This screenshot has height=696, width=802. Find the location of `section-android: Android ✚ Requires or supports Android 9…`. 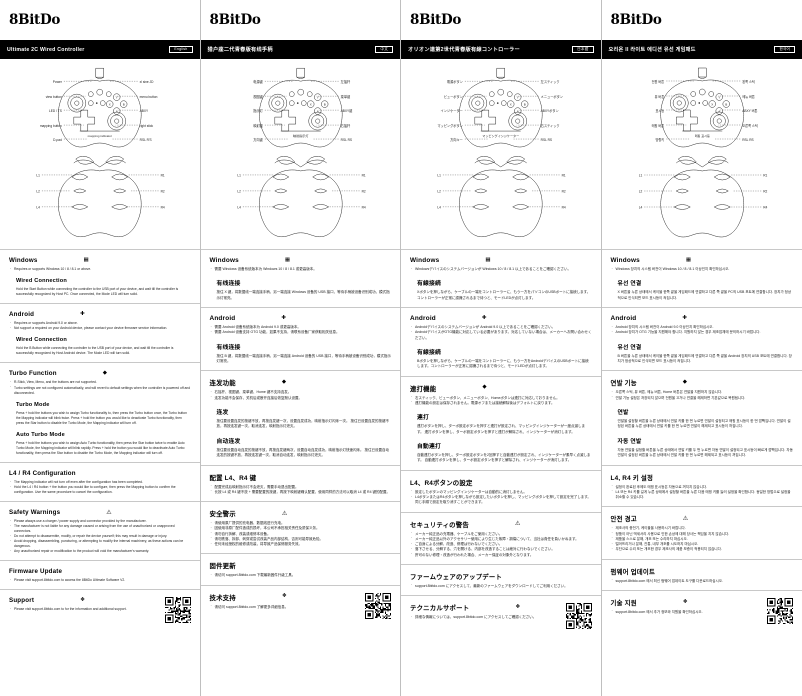

section-android: Android ✚ Requires or supports Android 9… is located at coordinates (100, 332).